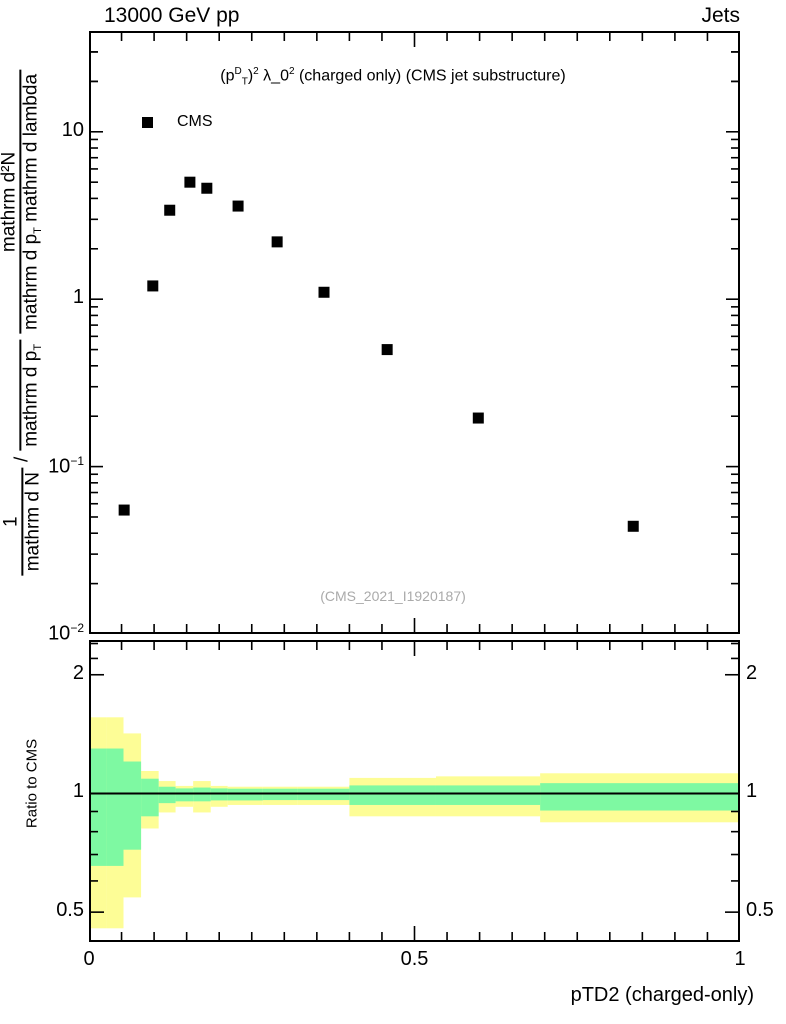 The image size is (786, 1024). What do you see at coordinates (740, 959) in the screenshot?
I see `x-axis-tick-label: 1` at bounding box center [740, 959].